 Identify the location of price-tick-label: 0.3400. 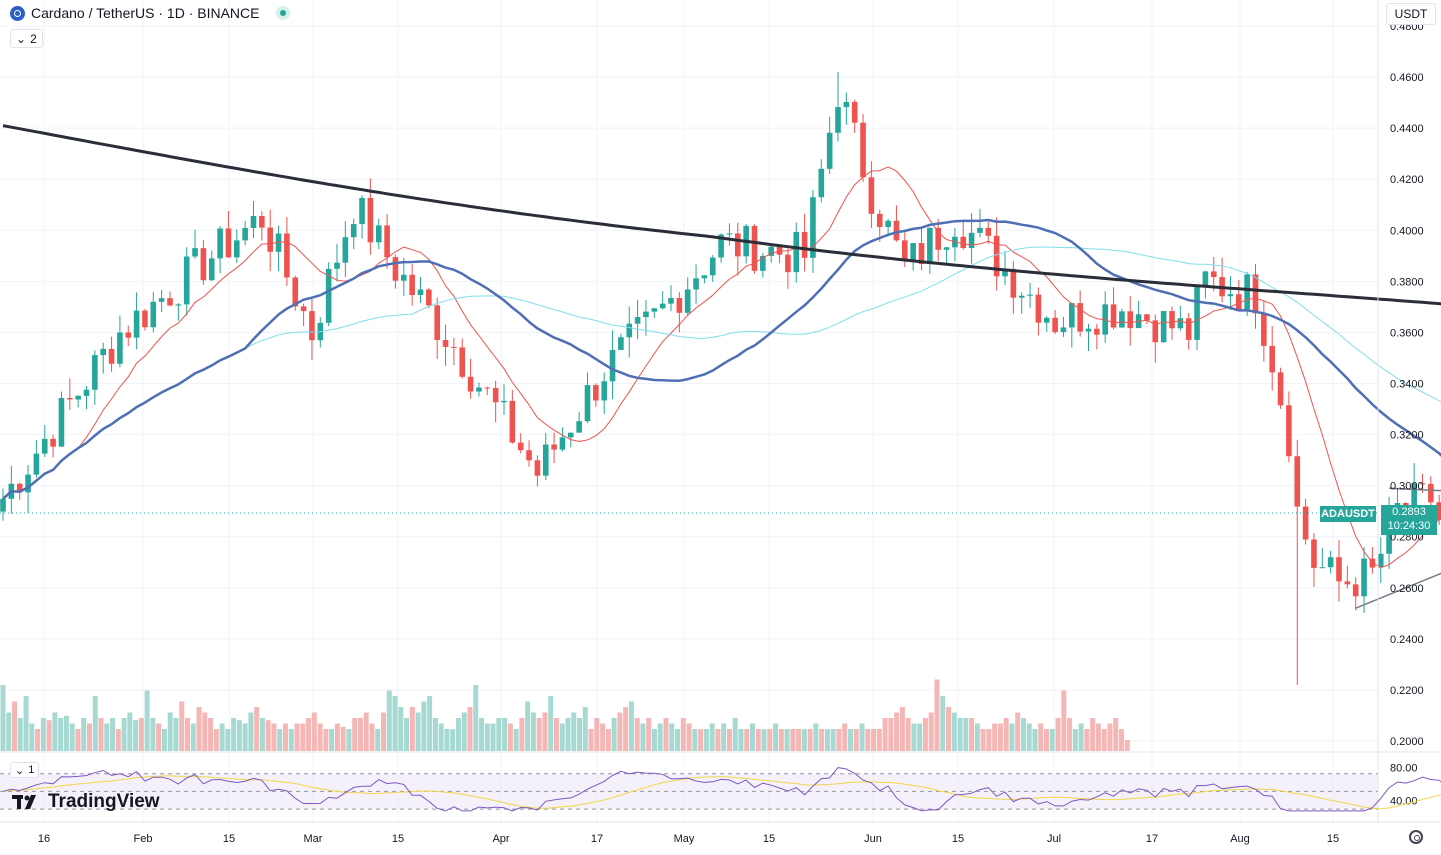
(1407, 385).